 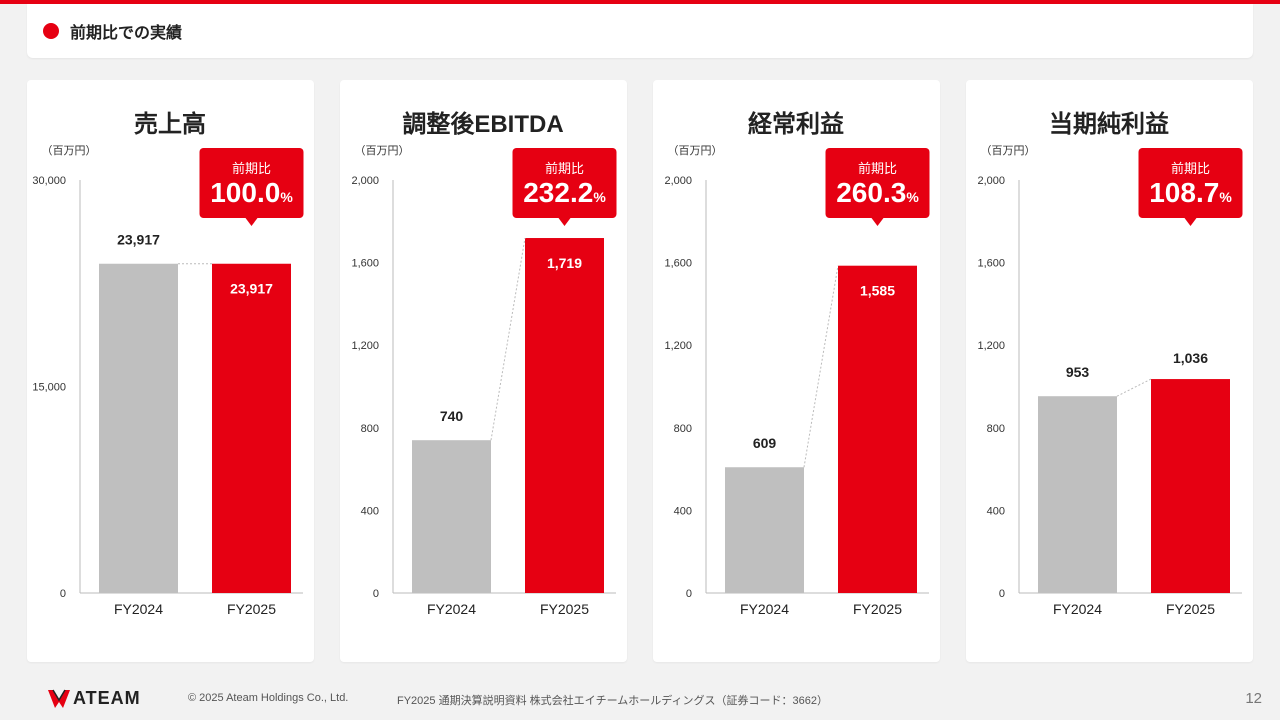 What do you see at coordinates (482, 124) in the screenshot?
I see `chart-title: 調整後EBITDA` at bounding box center [482, 124].